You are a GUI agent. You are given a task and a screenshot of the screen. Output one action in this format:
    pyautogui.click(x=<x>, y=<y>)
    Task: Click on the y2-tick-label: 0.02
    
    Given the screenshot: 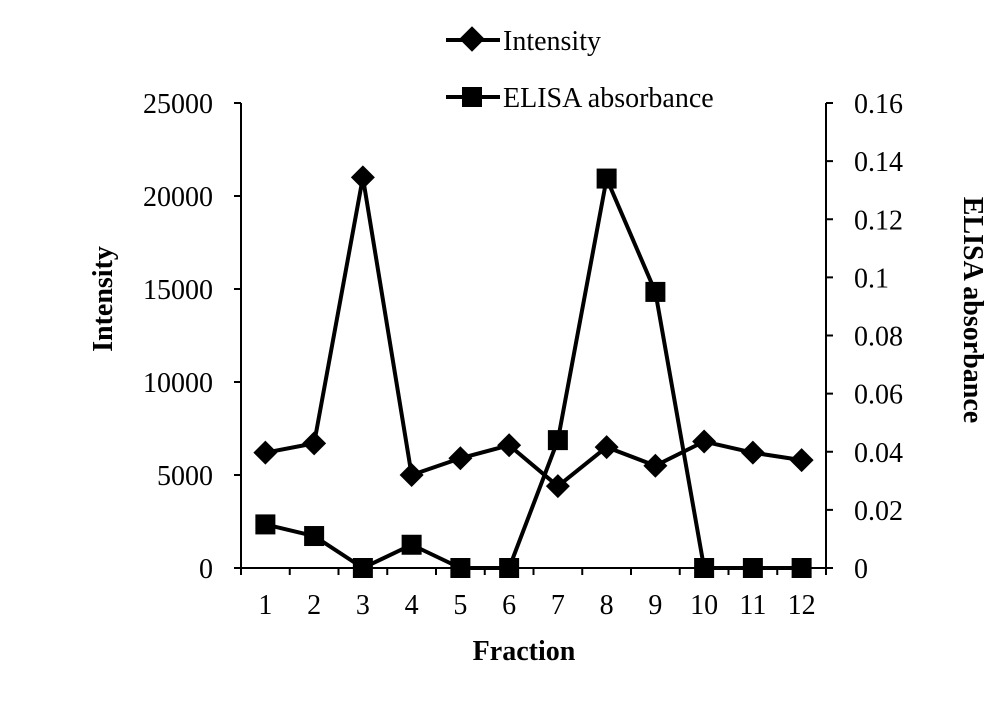 What is the action you would take?
    pyautogui.click(x=878, y=511)
    